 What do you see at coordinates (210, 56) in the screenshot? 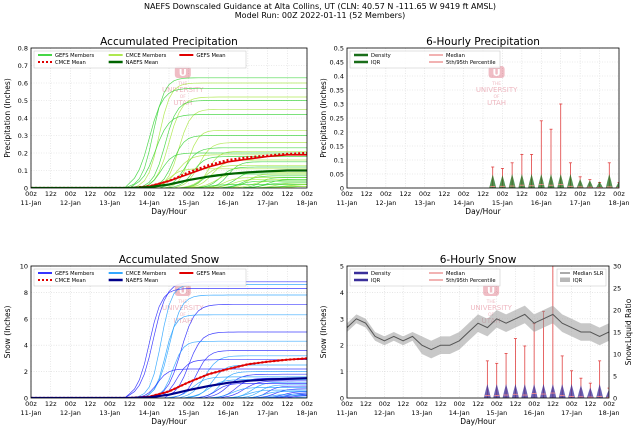
I see `legend-label: GEFS Mean` at bounding box center [210, 56].